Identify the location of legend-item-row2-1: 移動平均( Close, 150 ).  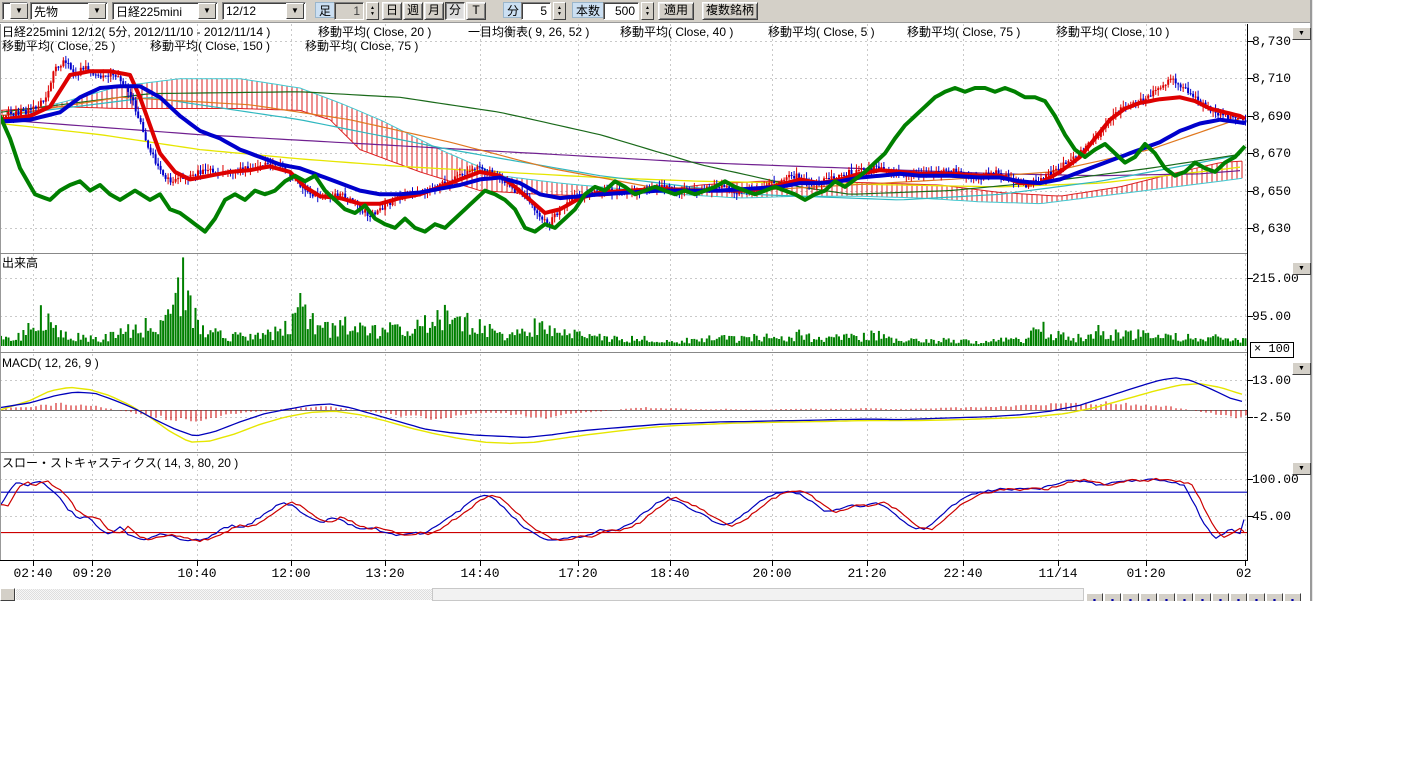
(210, 46).